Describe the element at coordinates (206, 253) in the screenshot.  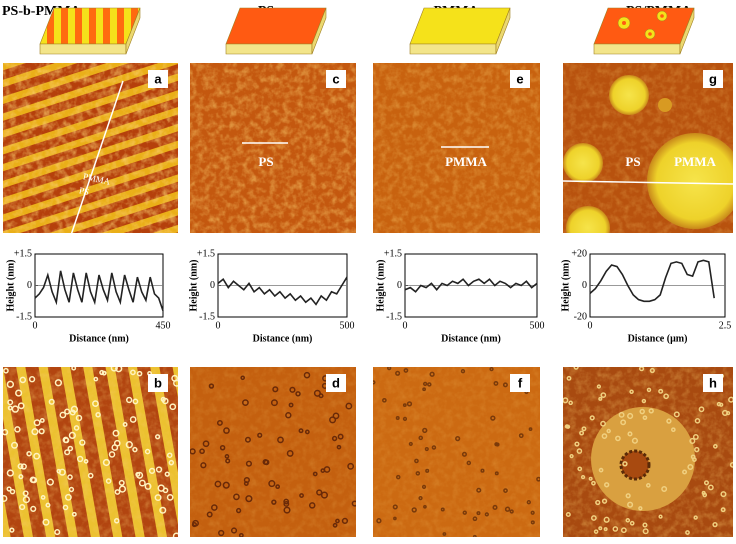
I see `y-tick-label: +1.5` at that location.